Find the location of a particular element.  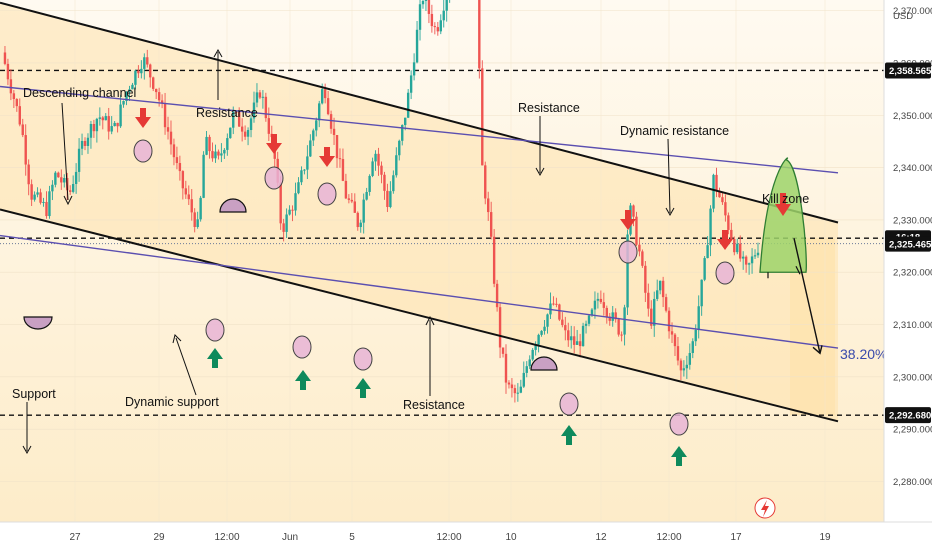

price-axis is located at coordinates (908, 261).